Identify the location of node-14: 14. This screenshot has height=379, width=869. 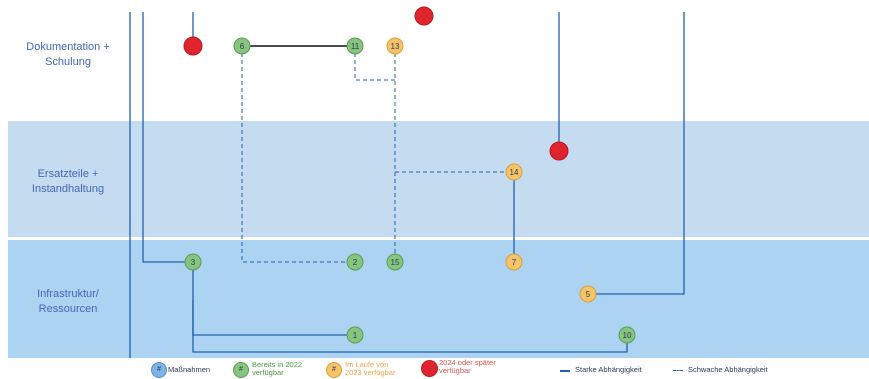
(514, 172).